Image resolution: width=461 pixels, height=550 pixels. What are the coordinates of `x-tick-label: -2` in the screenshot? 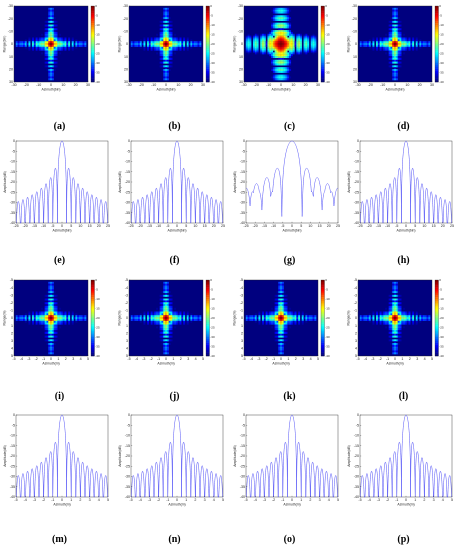 It's located at (273, 500).